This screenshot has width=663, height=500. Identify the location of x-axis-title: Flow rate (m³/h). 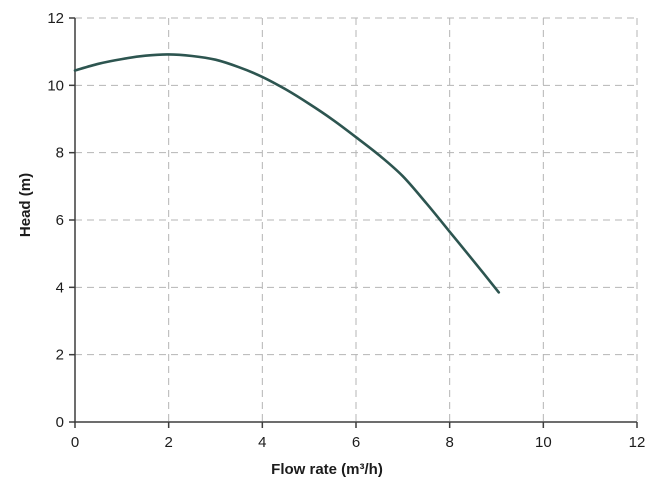
(327, 469).